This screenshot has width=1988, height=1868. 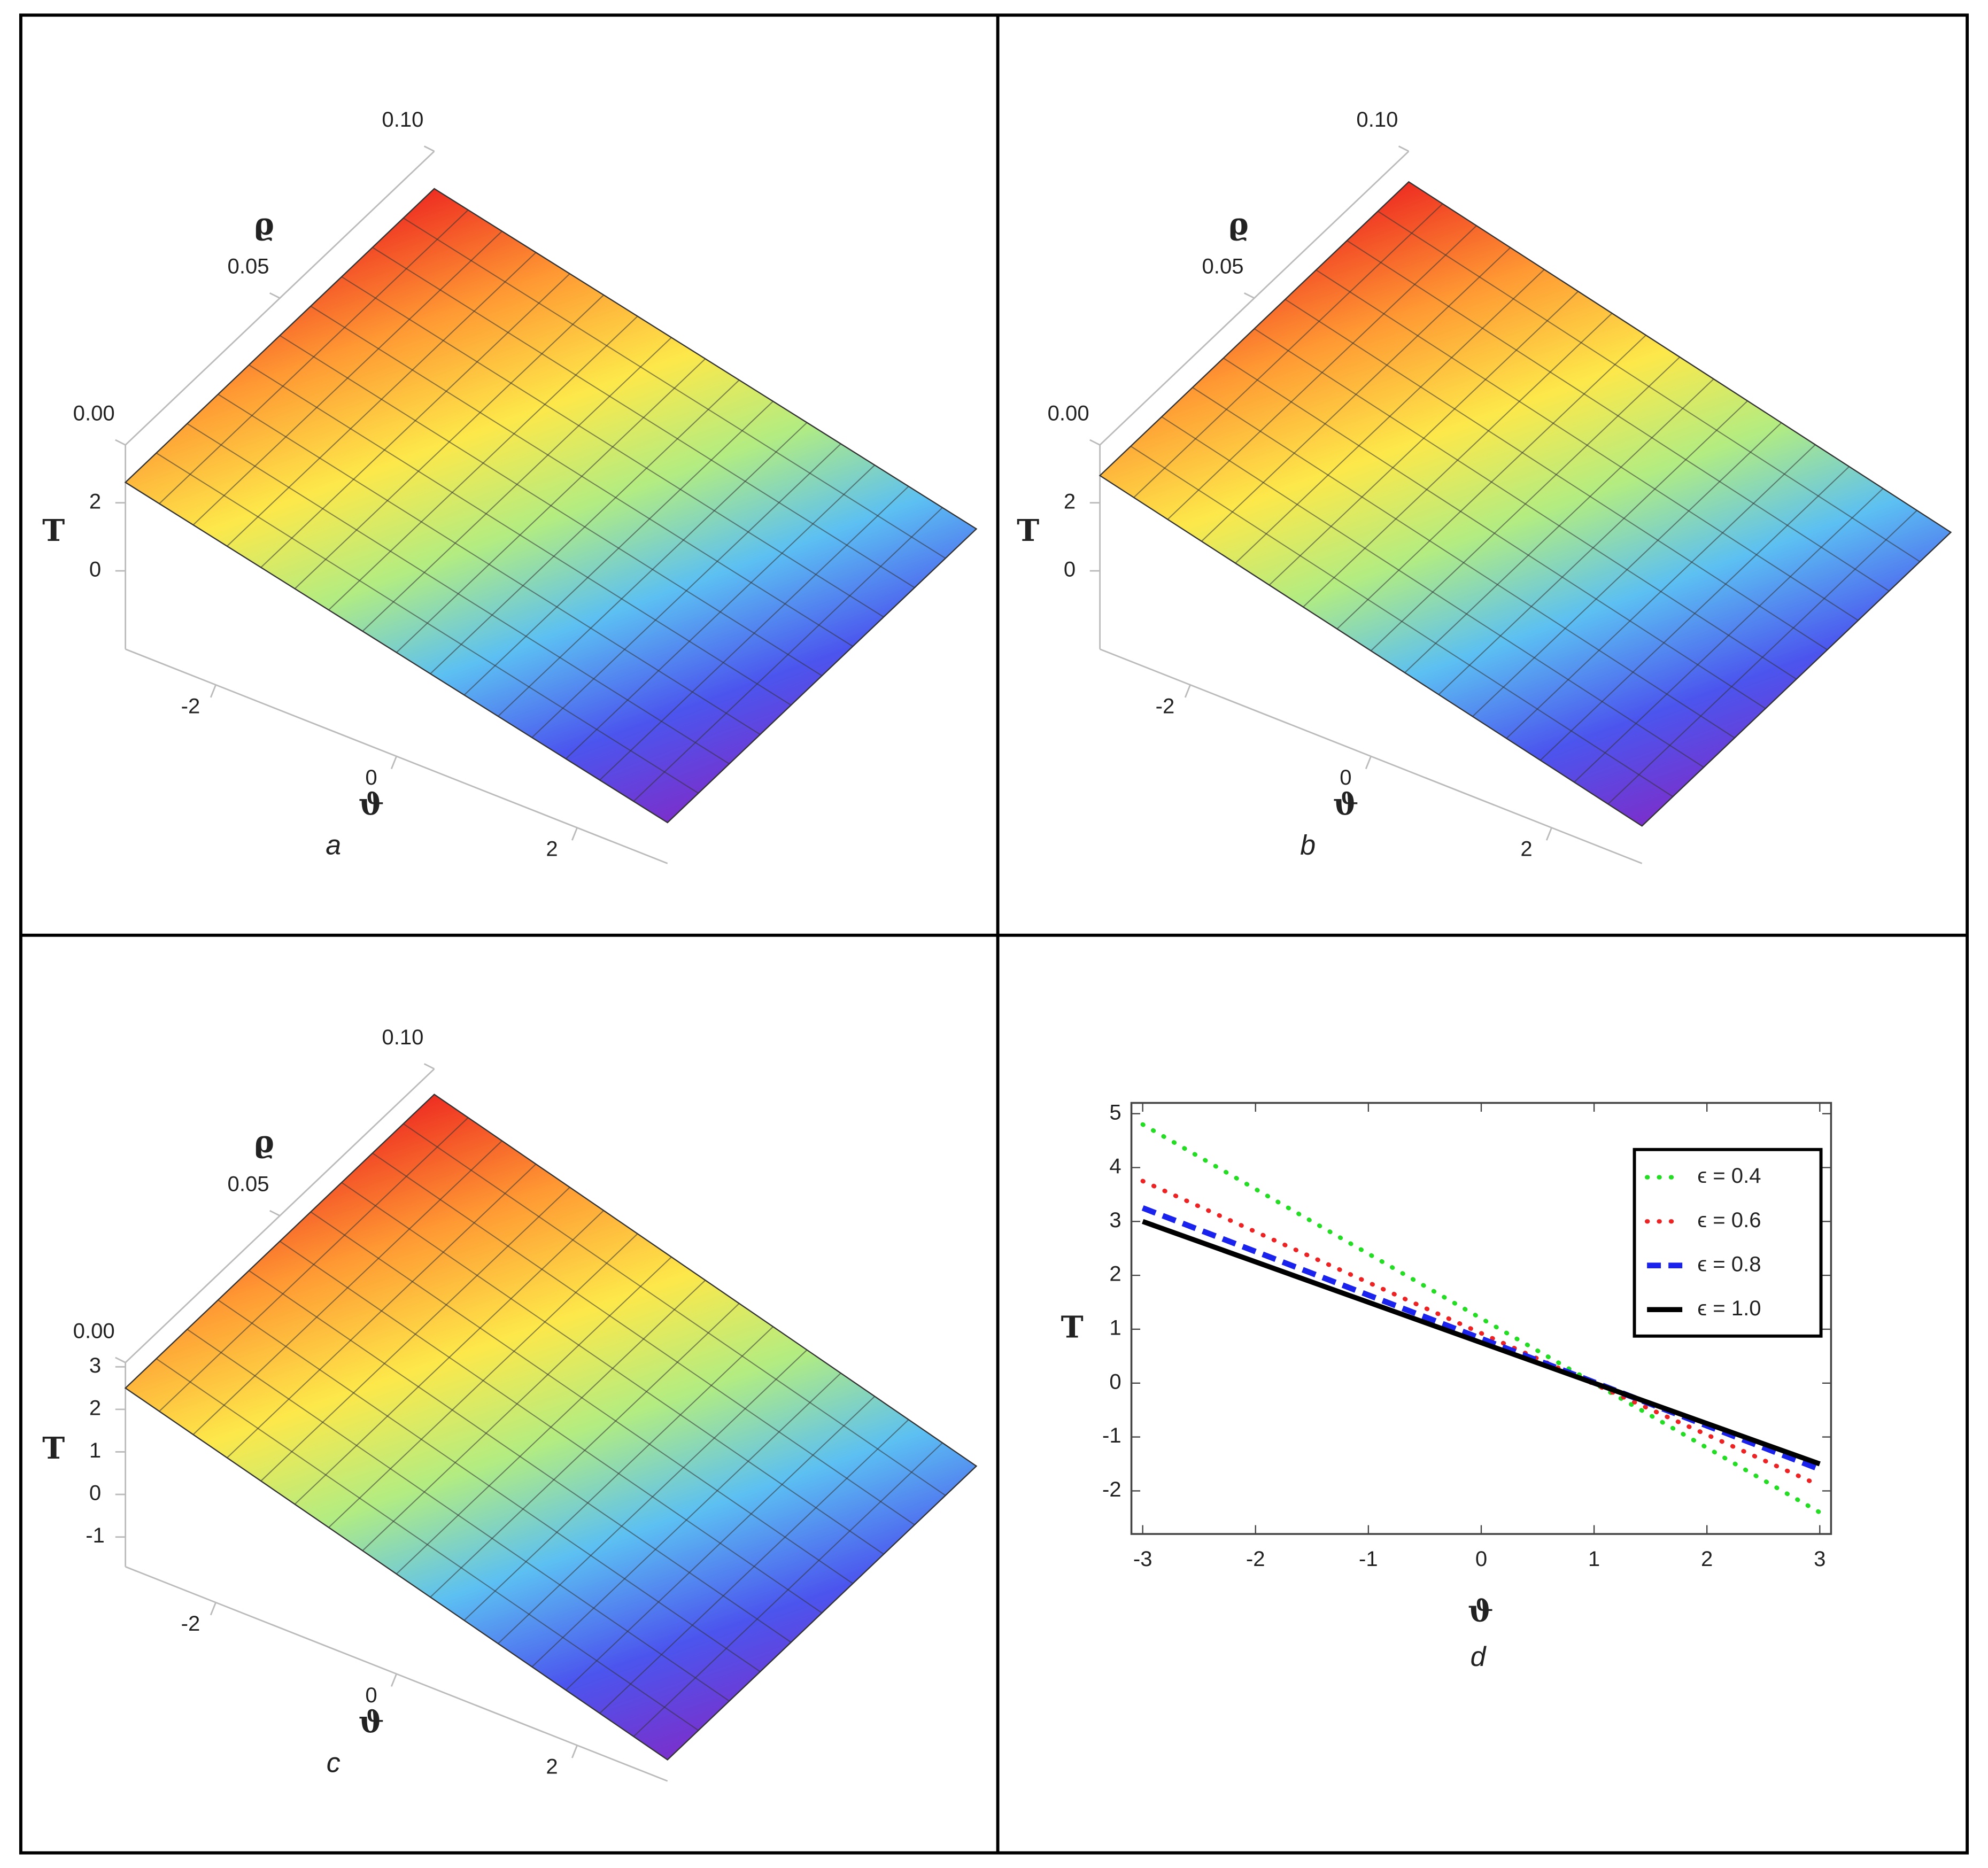 What do you see at coordinates (333, 844) in the screenshot?
I see `caption: a` at bounding box center [333, 844].